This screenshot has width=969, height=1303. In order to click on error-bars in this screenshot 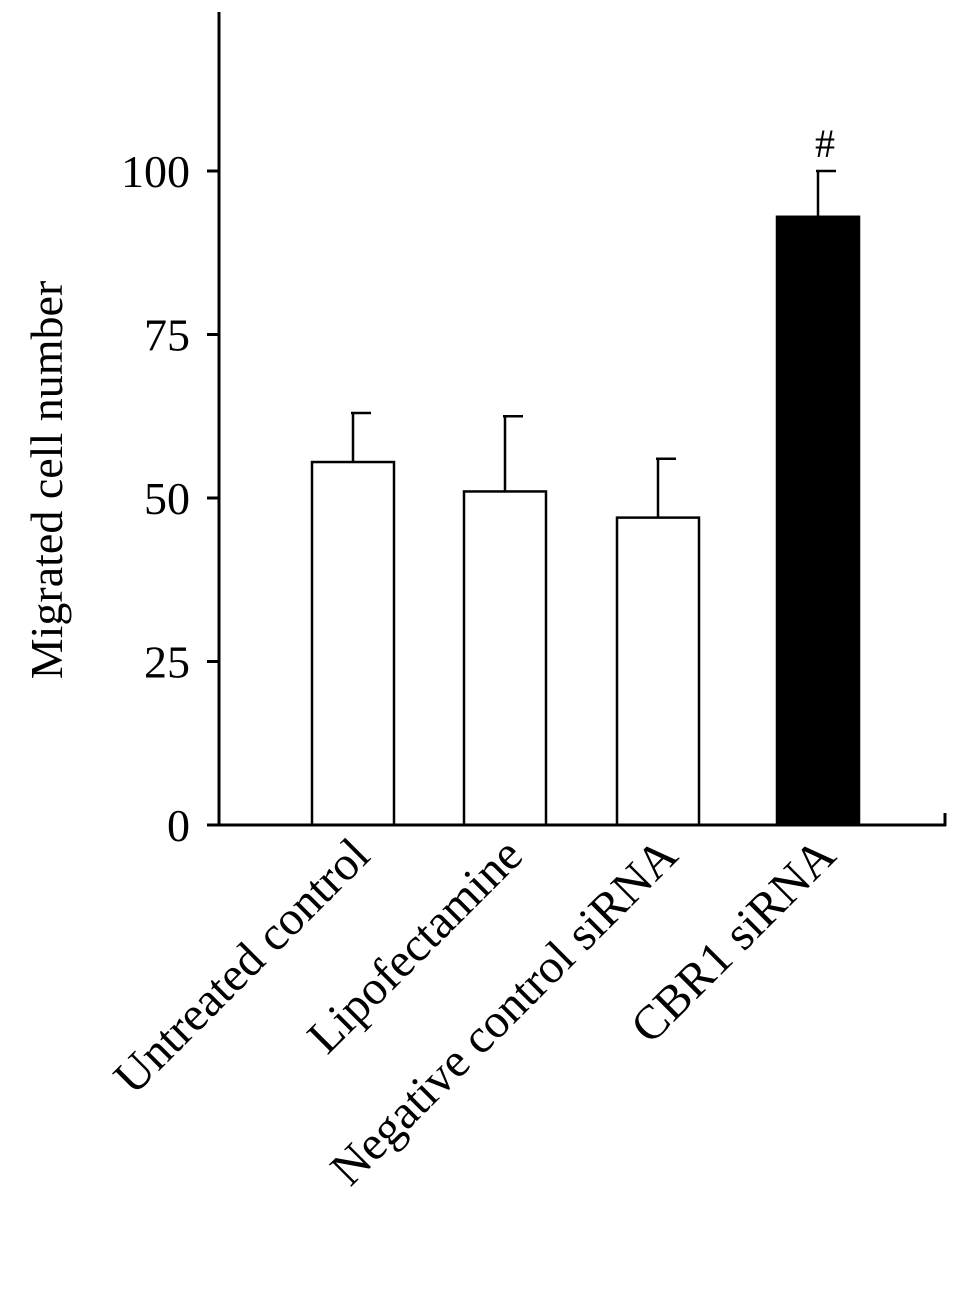, I will do `click(593, 343)`.